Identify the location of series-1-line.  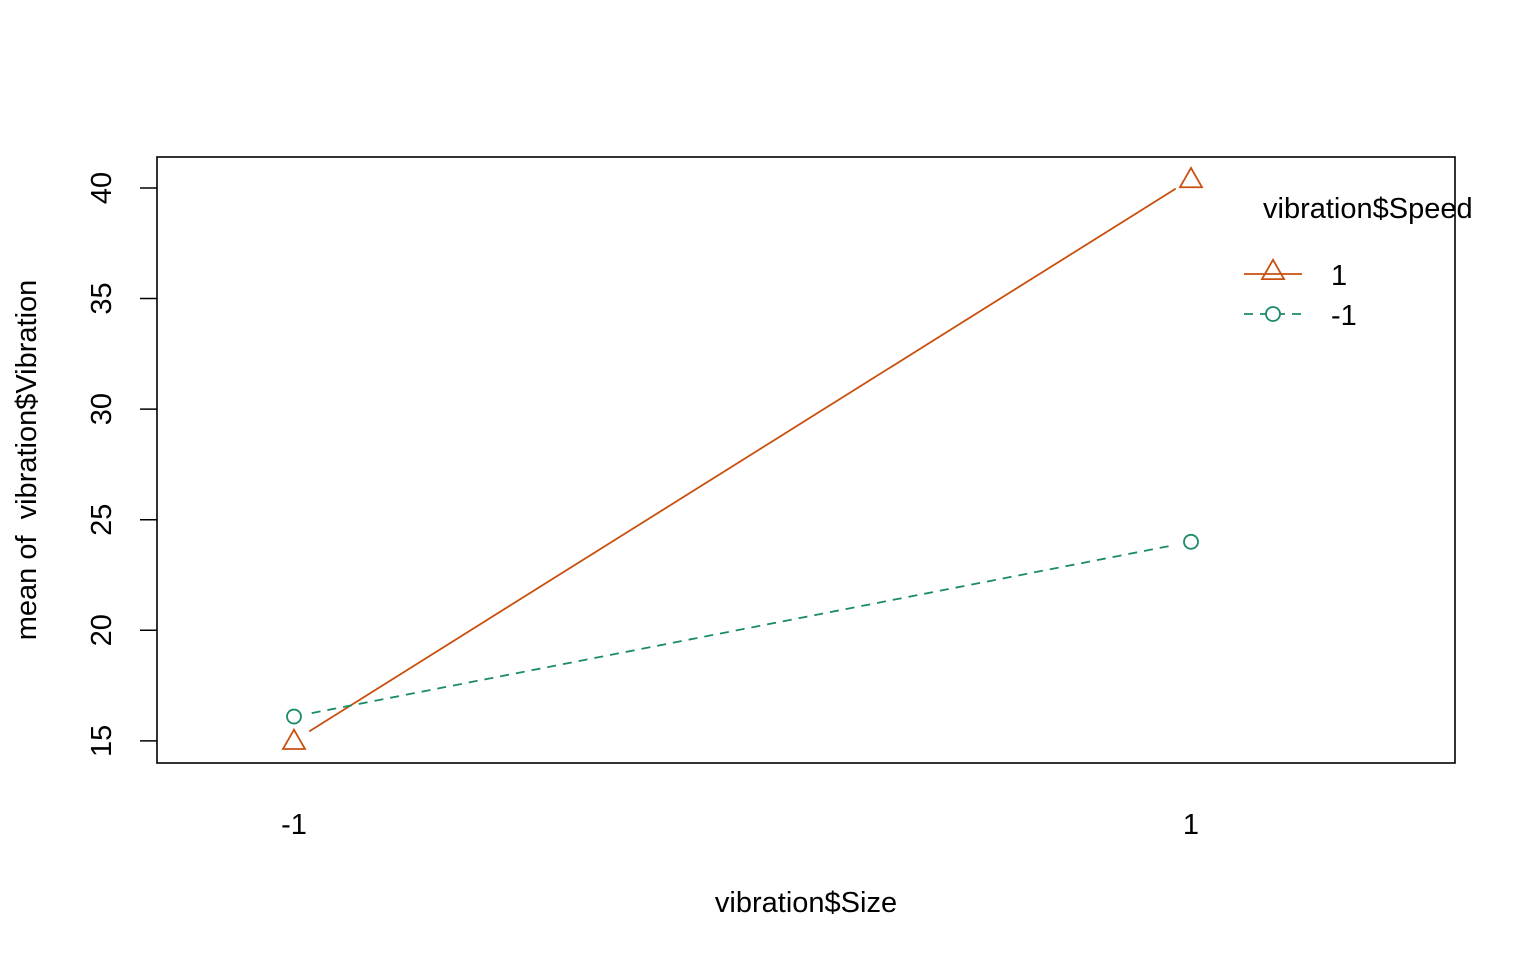
(742, 629).